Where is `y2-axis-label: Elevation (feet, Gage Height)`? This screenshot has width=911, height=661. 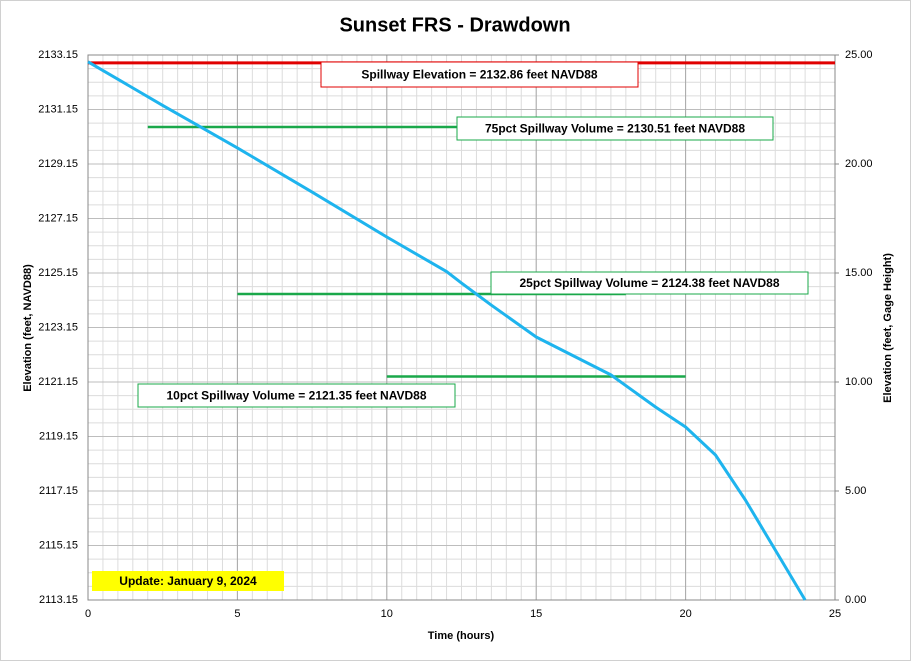
y2-axis-label: Elevation (feet, Gage Height) is located at coordinates (888, 328).